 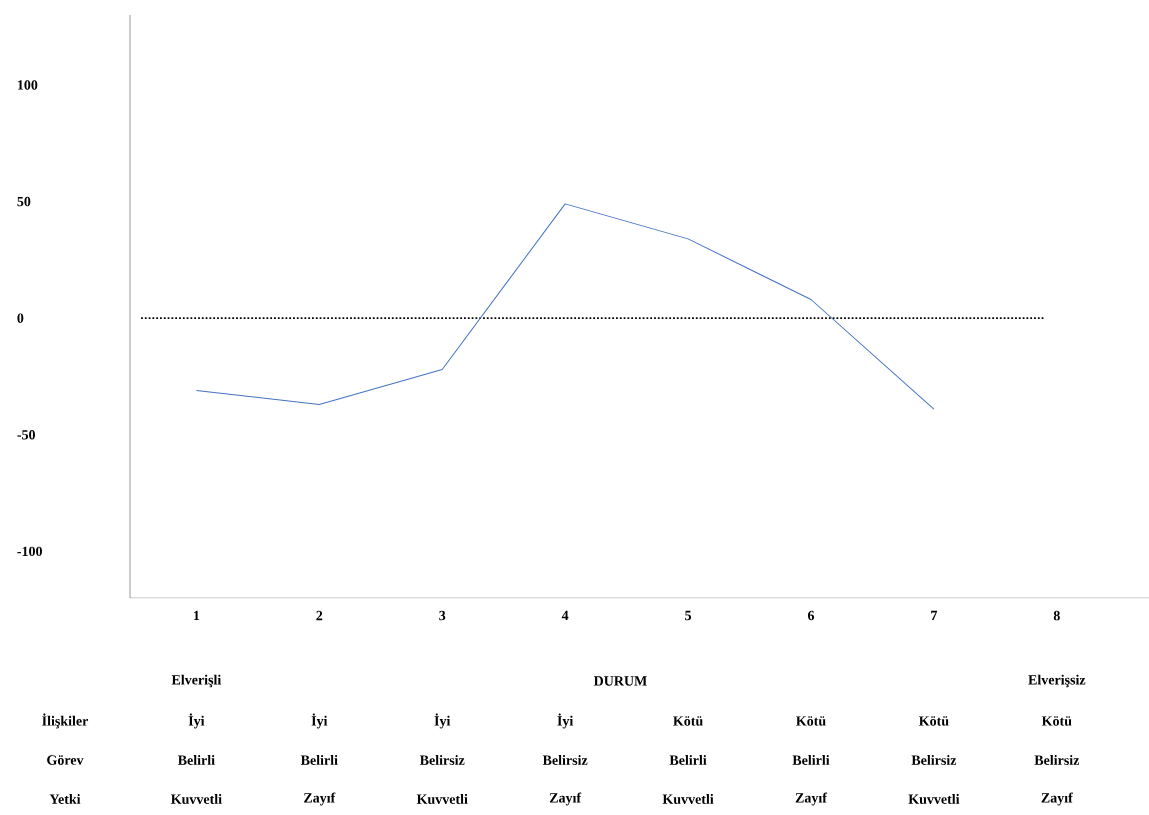 What do you see at coordinates (442, 615) in the screenshot?
I see `x-tick-label: 3` at bounding box center [442, 615].